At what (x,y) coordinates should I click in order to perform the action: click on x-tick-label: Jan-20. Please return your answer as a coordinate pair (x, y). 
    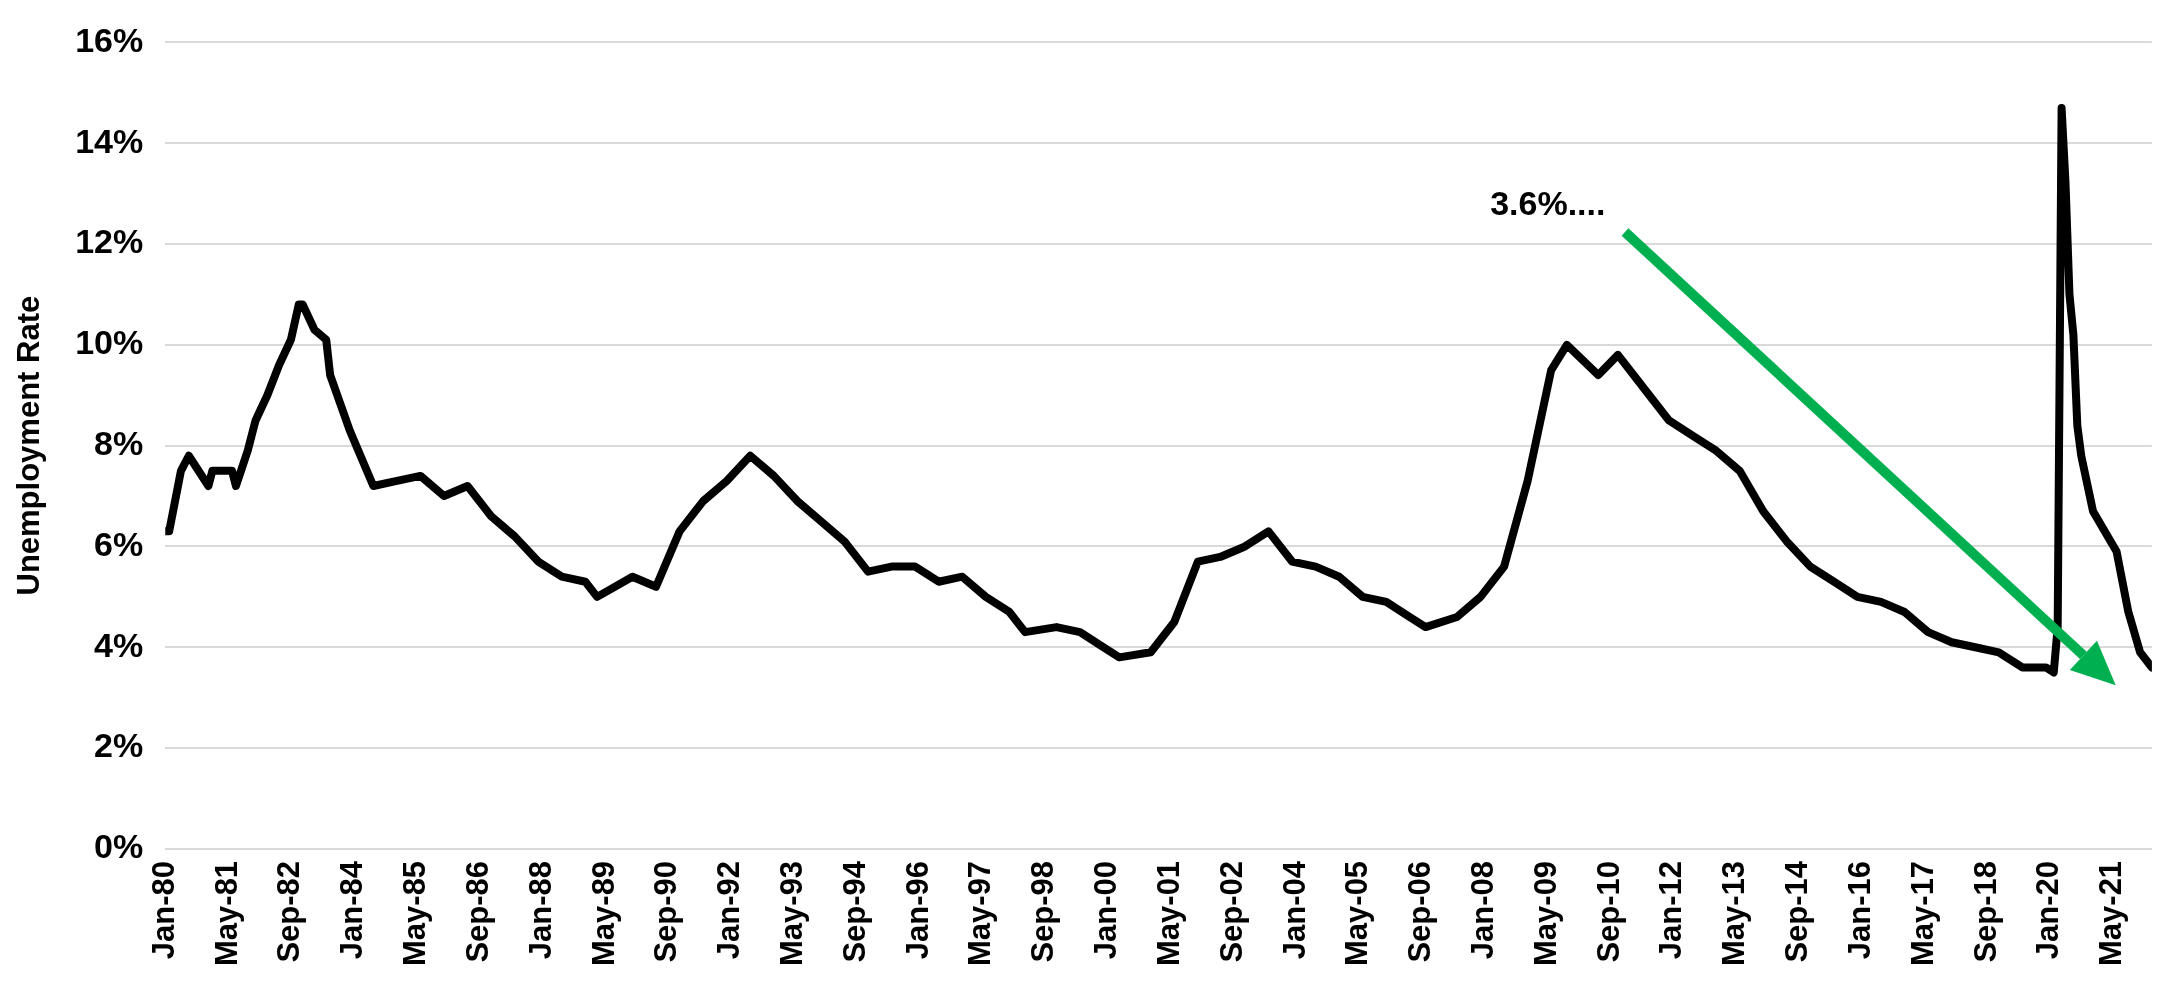
    Looking at the image, I should click on (2048, 910).